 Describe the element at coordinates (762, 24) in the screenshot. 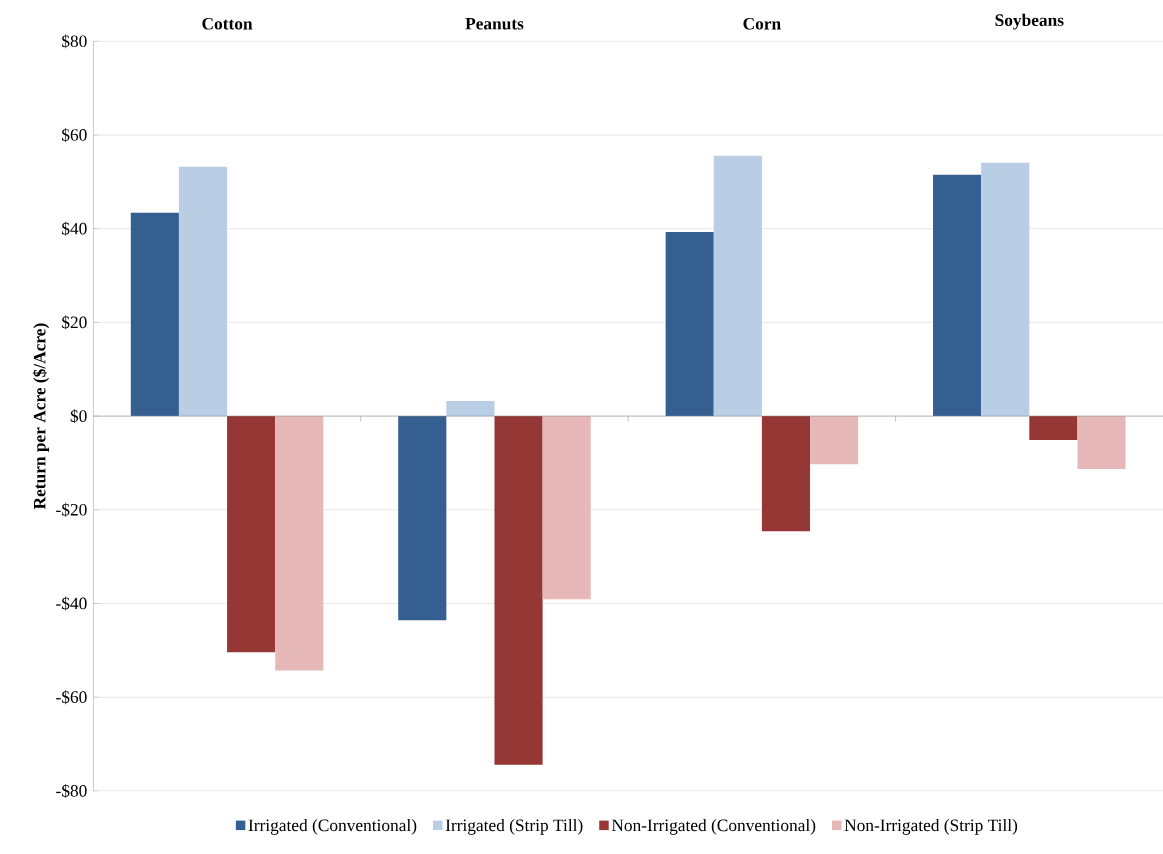

I see `x-tick-label: Corn` at that location.